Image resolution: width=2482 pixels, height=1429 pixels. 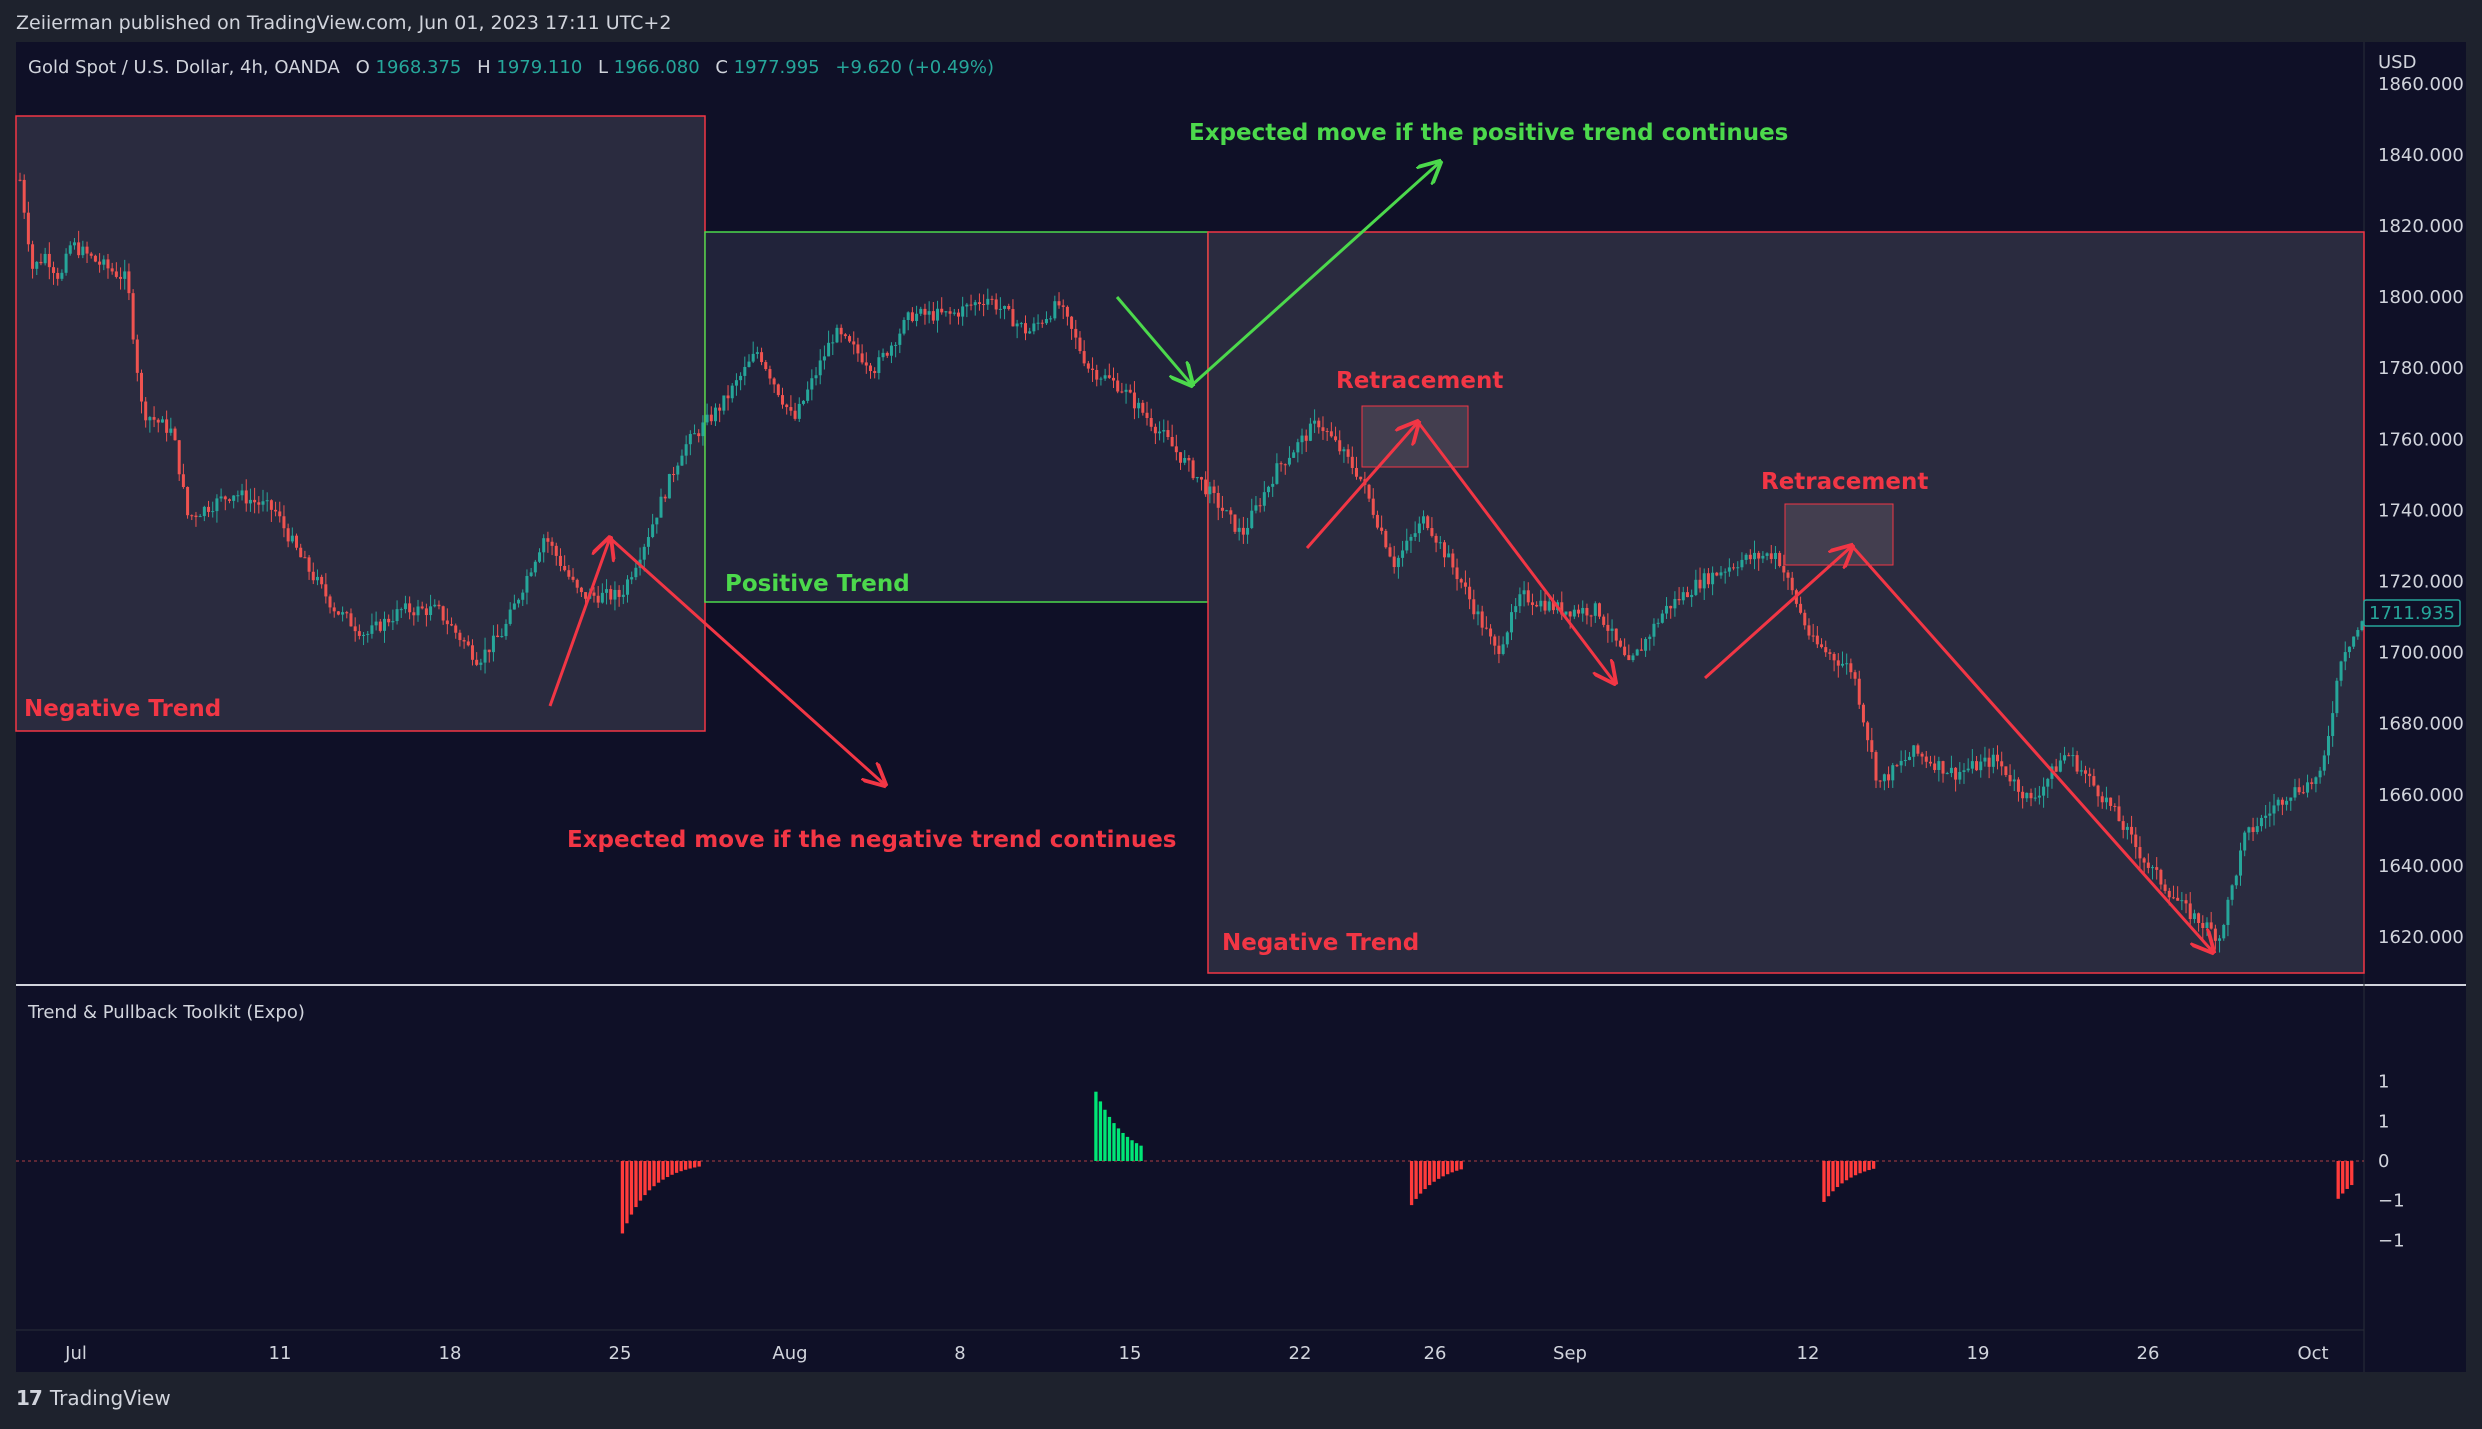 What do you see at coordinates (1315, 274) in the screenshot?
I see `arrow-expected-positive` at bounding box center [1315, 274].